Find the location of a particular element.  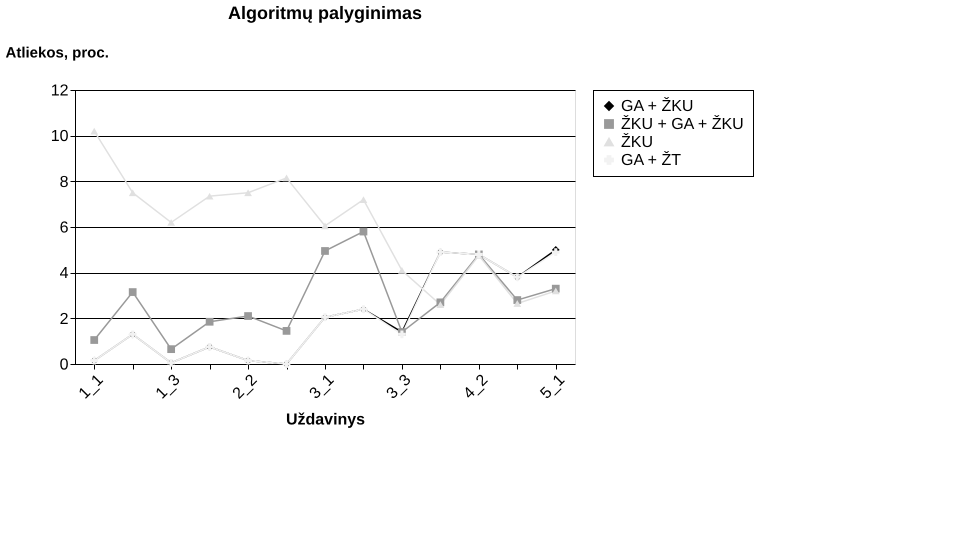

legend-label: ŽKU is located at coordinates (637, 142).